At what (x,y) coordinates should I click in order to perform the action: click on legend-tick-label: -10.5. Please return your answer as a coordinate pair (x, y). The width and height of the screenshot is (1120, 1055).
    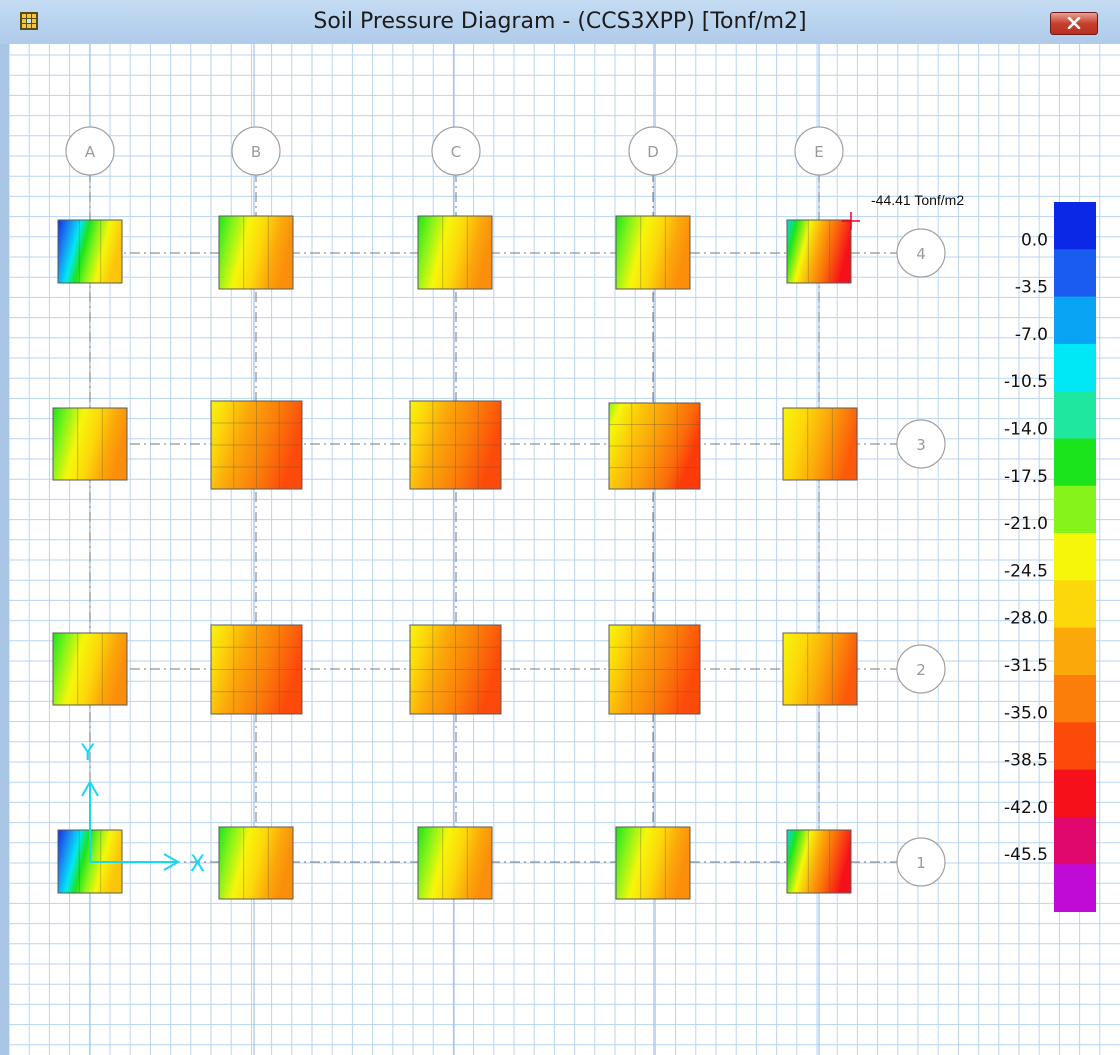
    Looking at the image, I should click on (1026, 382).